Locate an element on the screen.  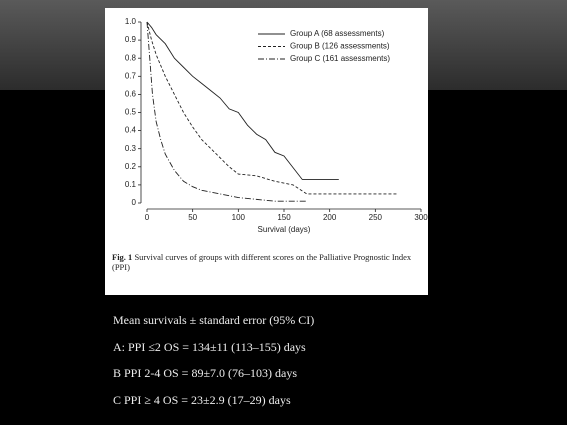
x-tick-label: 100 is located at coordinates (239, 217).